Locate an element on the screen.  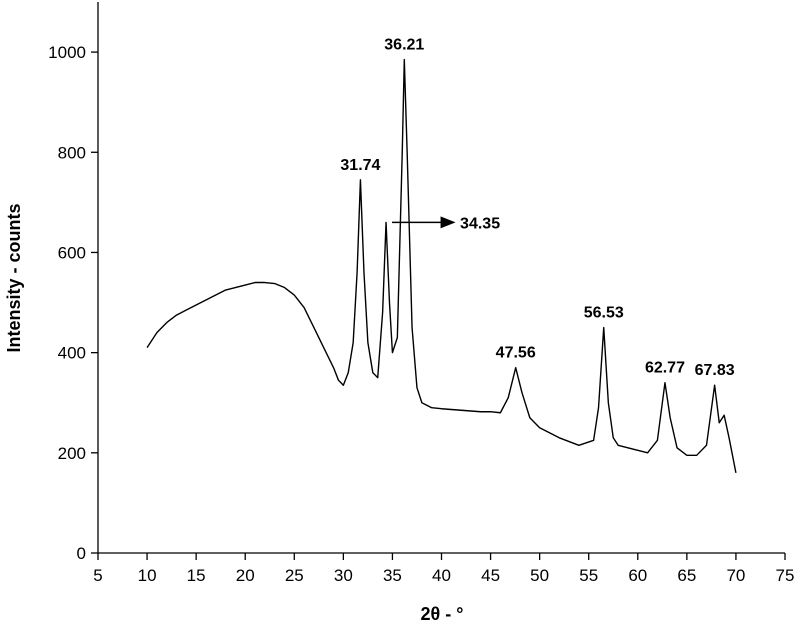
x-tick-label: 45 is located at coordinates (490, 575).